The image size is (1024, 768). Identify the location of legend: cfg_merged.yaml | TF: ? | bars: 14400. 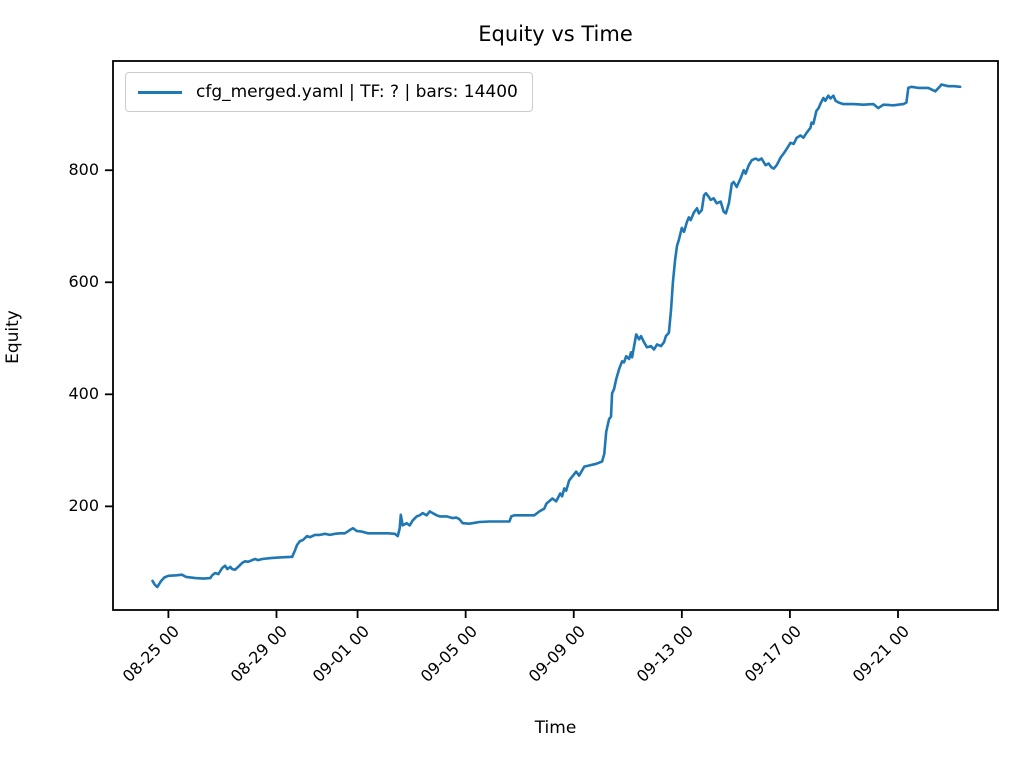
(329, 92).